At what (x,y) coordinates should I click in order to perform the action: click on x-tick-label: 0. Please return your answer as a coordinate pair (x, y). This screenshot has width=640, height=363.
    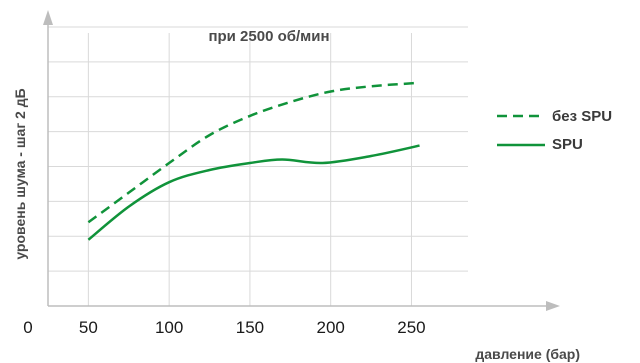
    Looking at the image, I should click on (27, 327).